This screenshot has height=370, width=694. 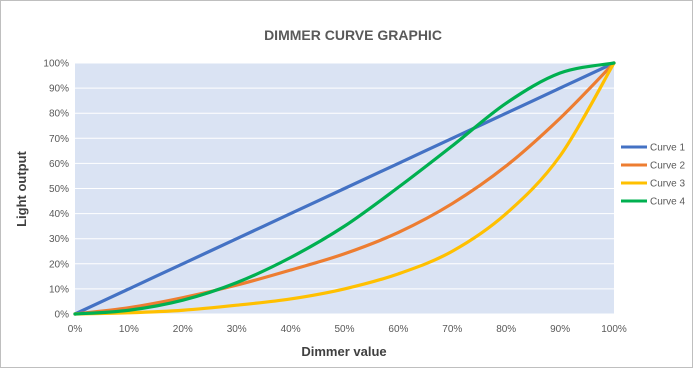 What do you see at coordinates (506, 329) in the screenshot?
I see `x-tick-label: 80%` at bounding box center [506, 329].